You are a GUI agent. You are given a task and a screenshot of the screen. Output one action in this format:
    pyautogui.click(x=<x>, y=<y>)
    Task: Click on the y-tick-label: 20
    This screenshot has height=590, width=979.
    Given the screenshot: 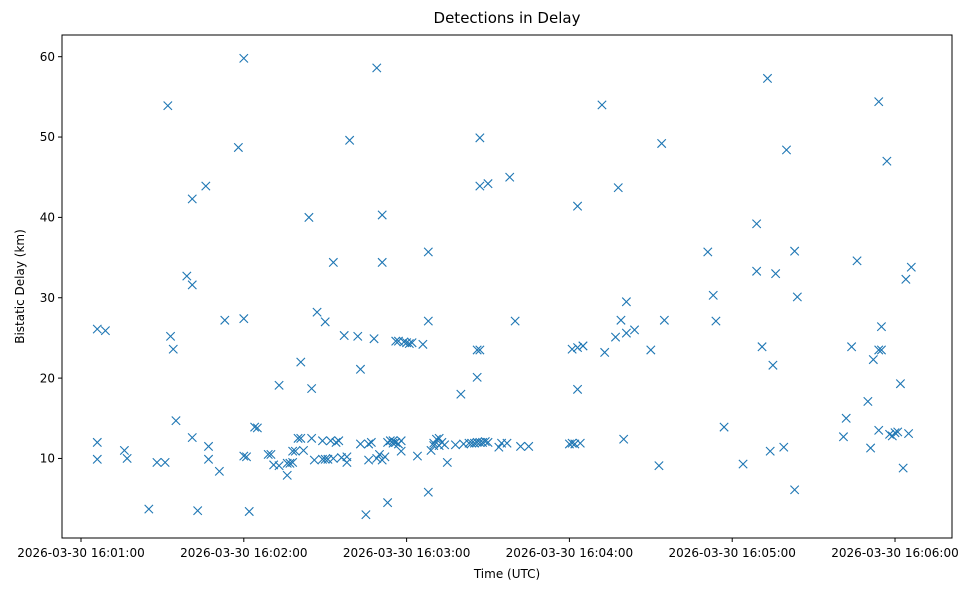 What is the action you would take?
    pyautogui.click(x=47, y=378)
    